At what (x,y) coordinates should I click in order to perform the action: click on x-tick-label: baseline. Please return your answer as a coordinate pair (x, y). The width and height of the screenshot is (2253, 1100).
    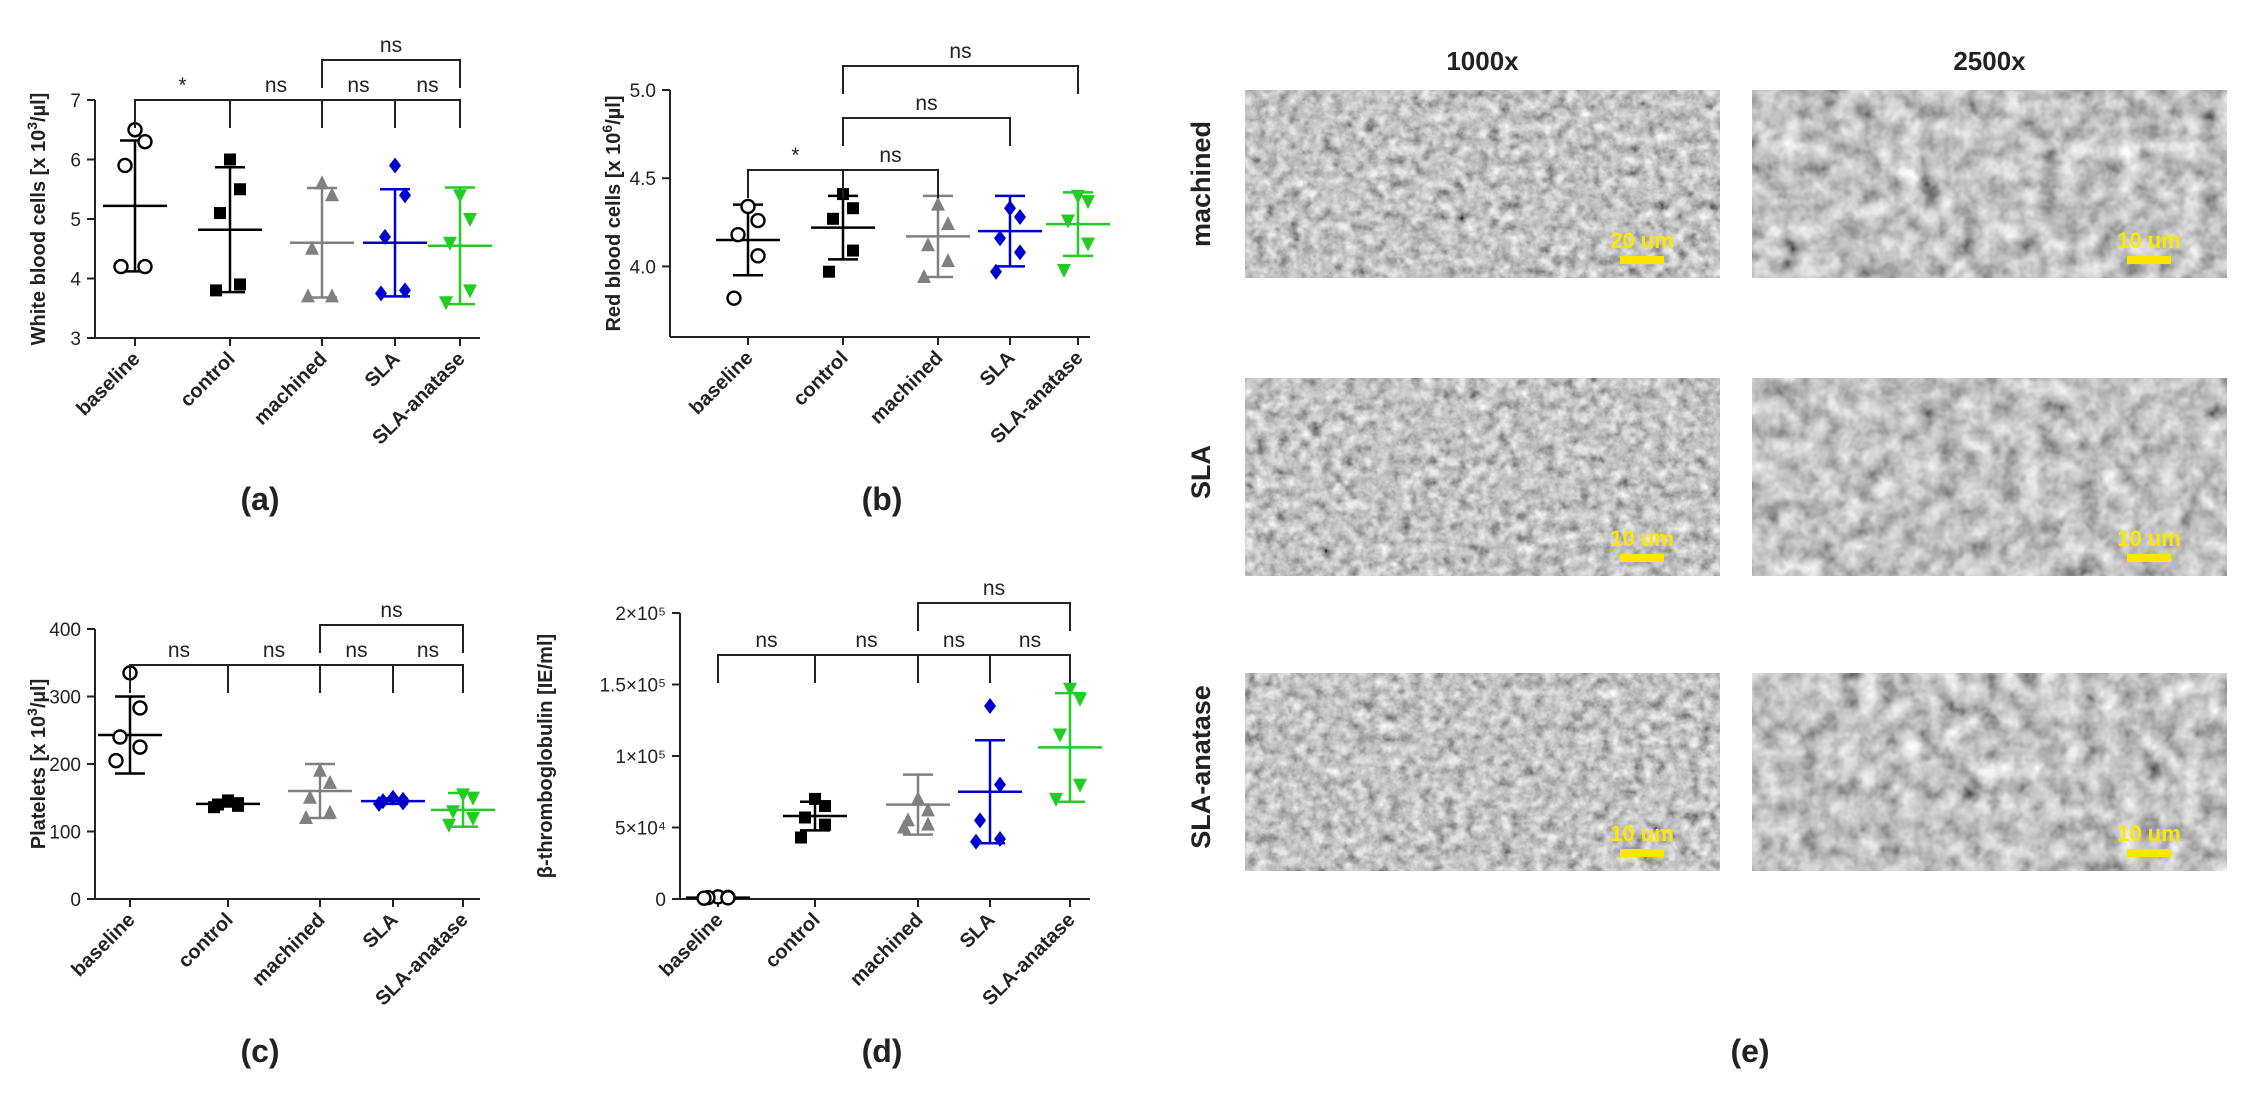
    Looking at the image, I should click on (108, 384).